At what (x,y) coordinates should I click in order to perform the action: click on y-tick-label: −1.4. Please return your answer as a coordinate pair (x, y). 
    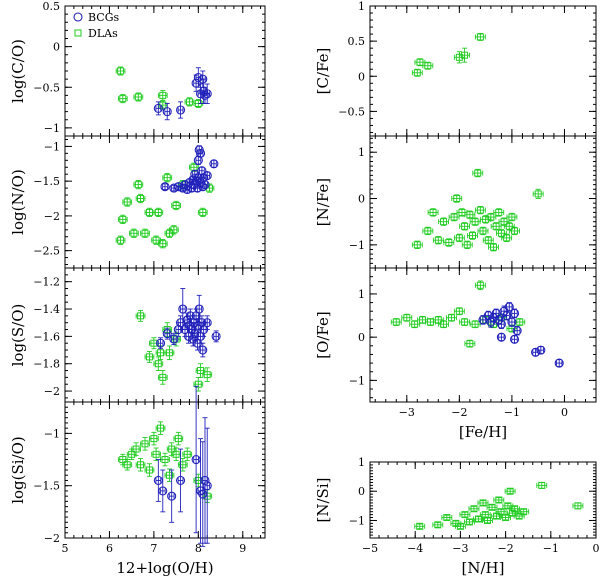
    Looking at the image, I should click on (46, 309).